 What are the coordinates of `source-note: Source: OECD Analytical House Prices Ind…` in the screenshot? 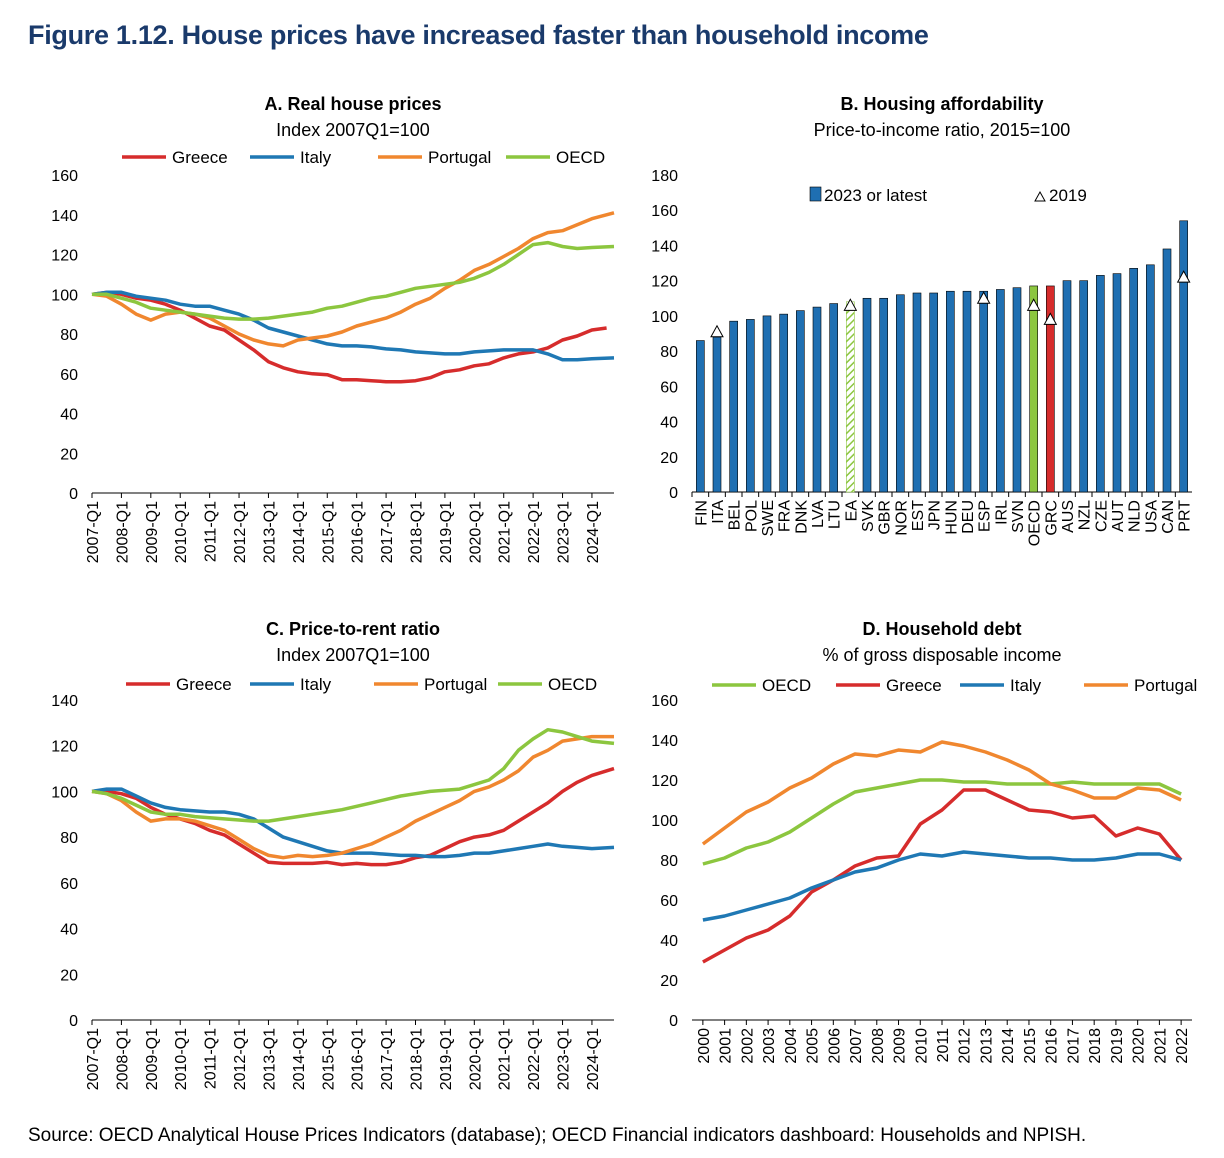 It's located at (557, 1135).